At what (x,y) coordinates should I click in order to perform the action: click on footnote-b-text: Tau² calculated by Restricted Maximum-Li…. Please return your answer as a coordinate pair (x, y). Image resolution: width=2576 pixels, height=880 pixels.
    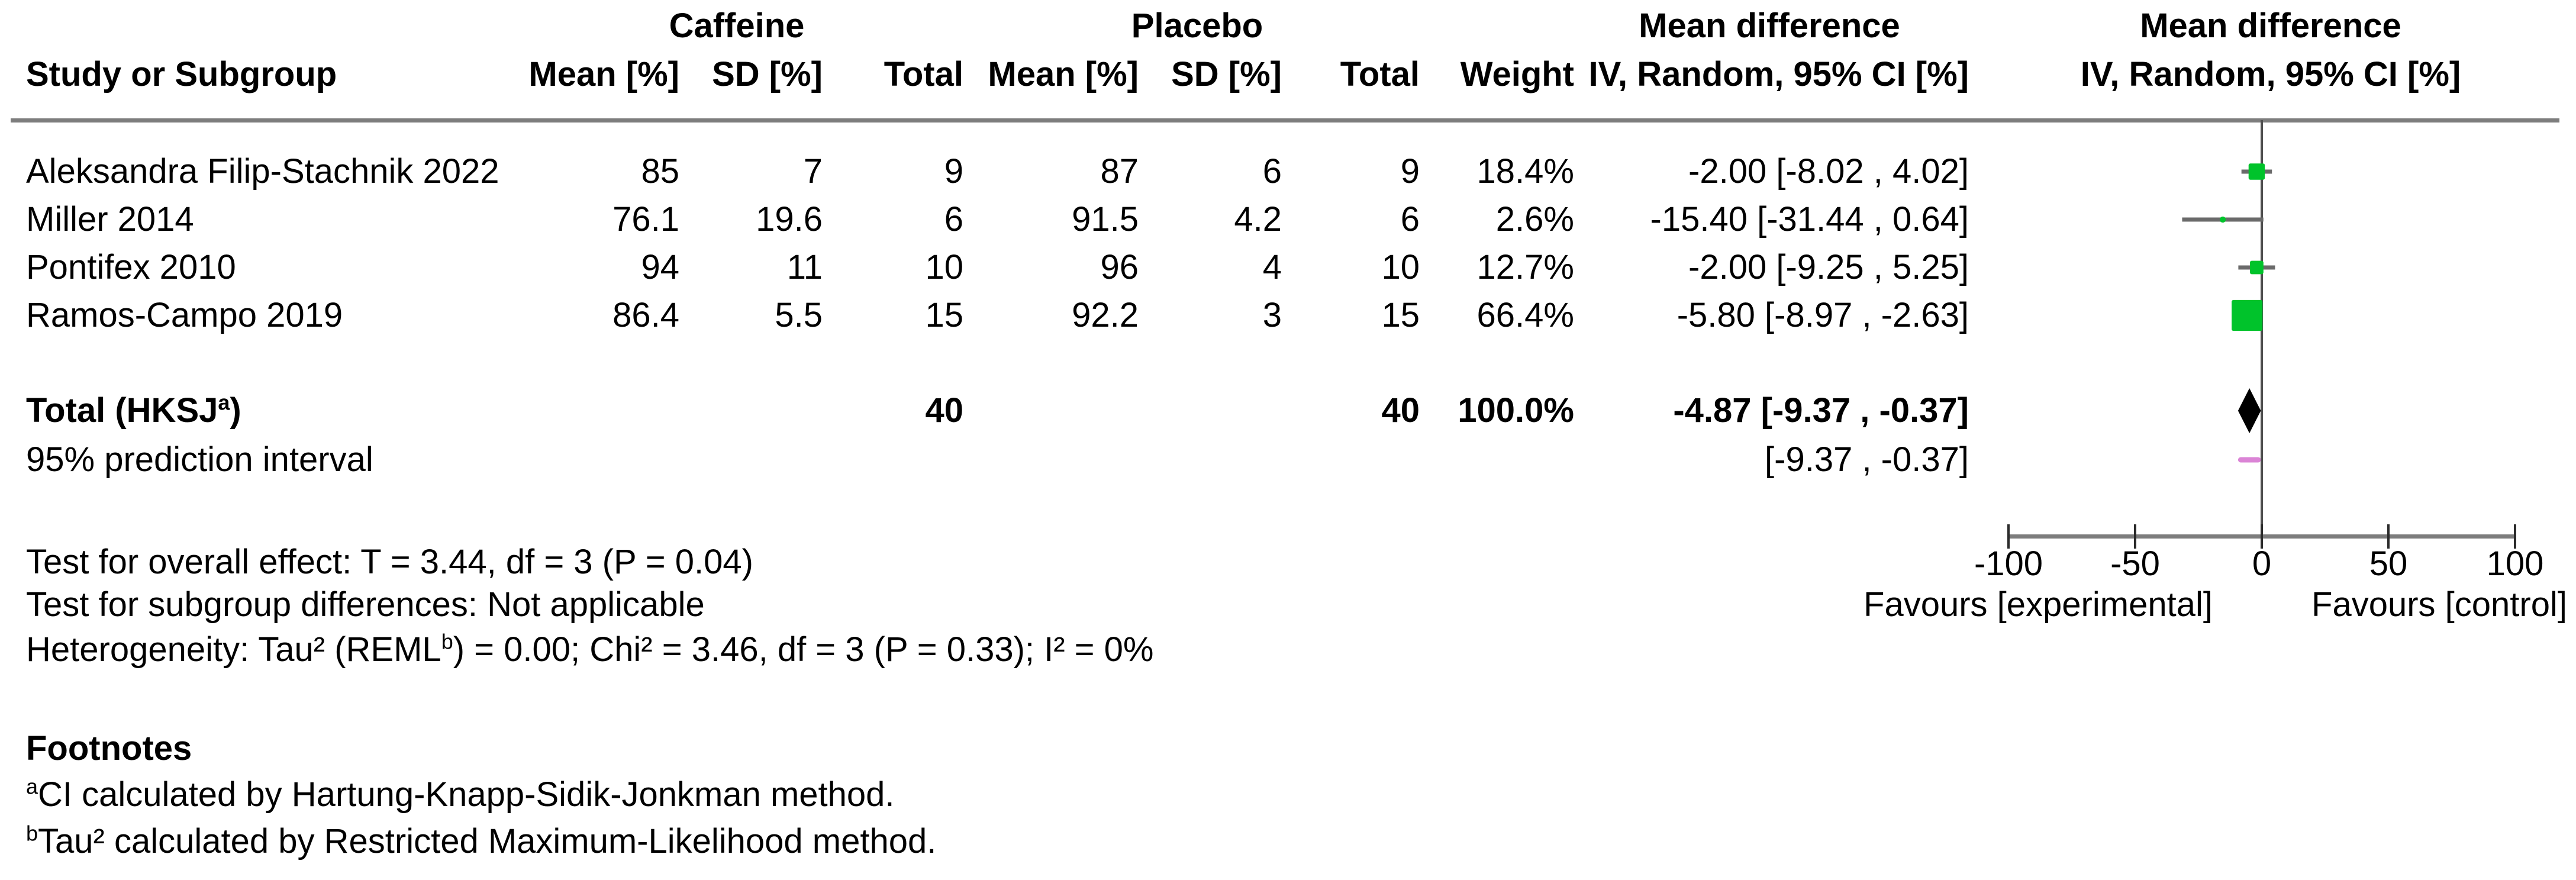
    Looking at the image, I should click on (487, 841).